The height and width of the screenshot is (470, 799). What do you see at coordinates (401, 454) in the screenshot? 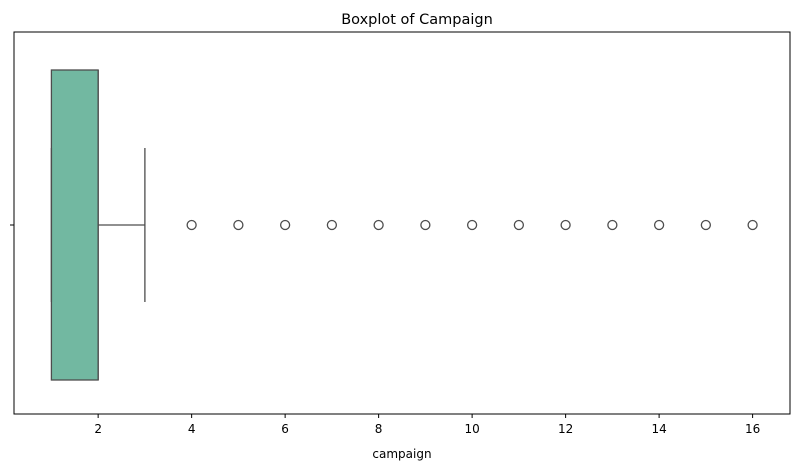
I see `x-axis-label: campaign` at bounding box center [401, 454].